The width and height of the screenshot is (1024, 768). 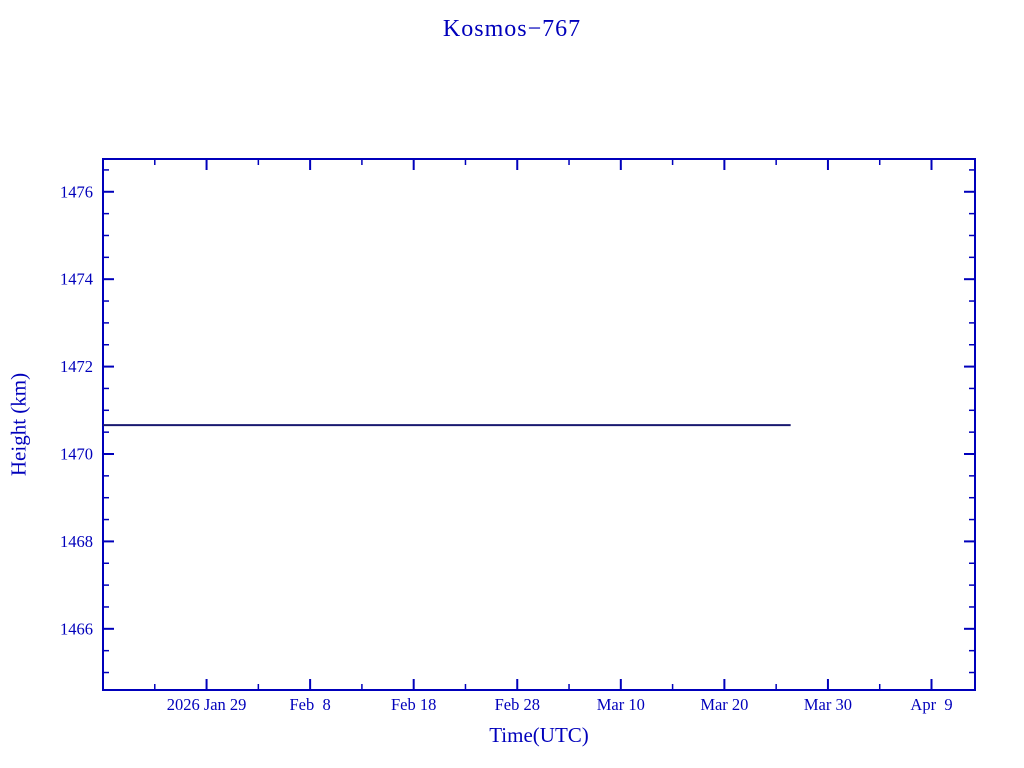 I want to click on x-tick-label: Feb 28, so click(x=517, y=704).